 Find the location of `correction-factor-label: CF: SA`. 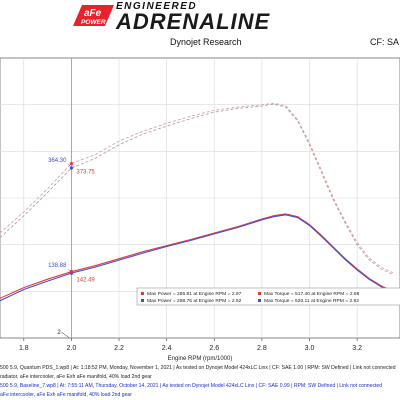

correction-factor-label: CF: SA is located at coordinates (385, 42).